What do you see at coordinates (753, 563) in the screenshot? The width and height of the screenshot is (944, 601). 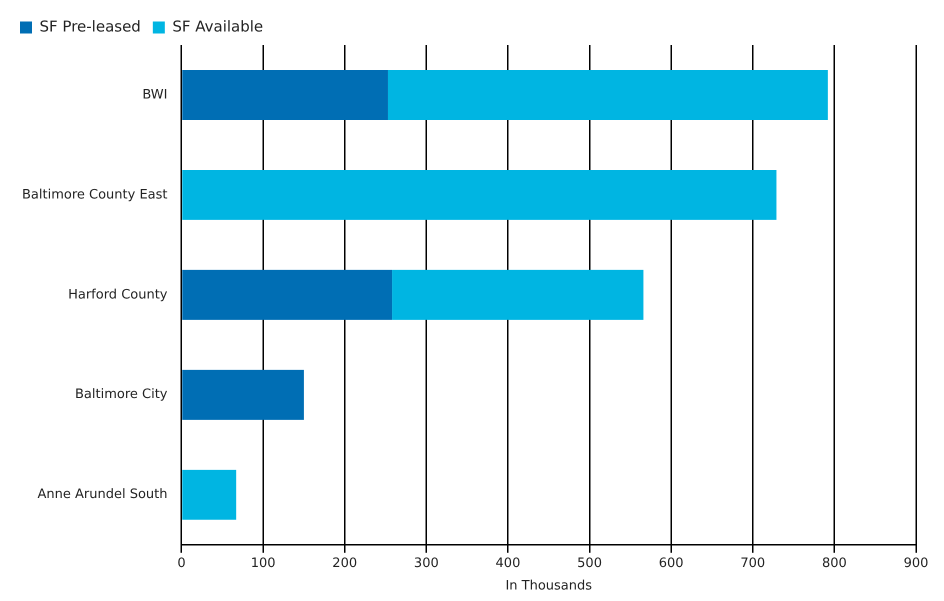 I see `x-tick-label: 700` at bounding box center [753, 563].